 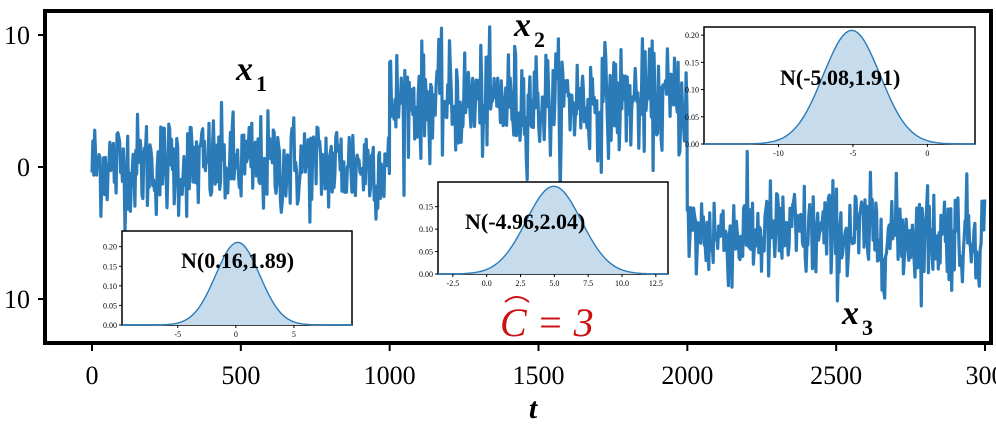 I want to click on x-tick-label: 2500, so click(x=836, y=375).